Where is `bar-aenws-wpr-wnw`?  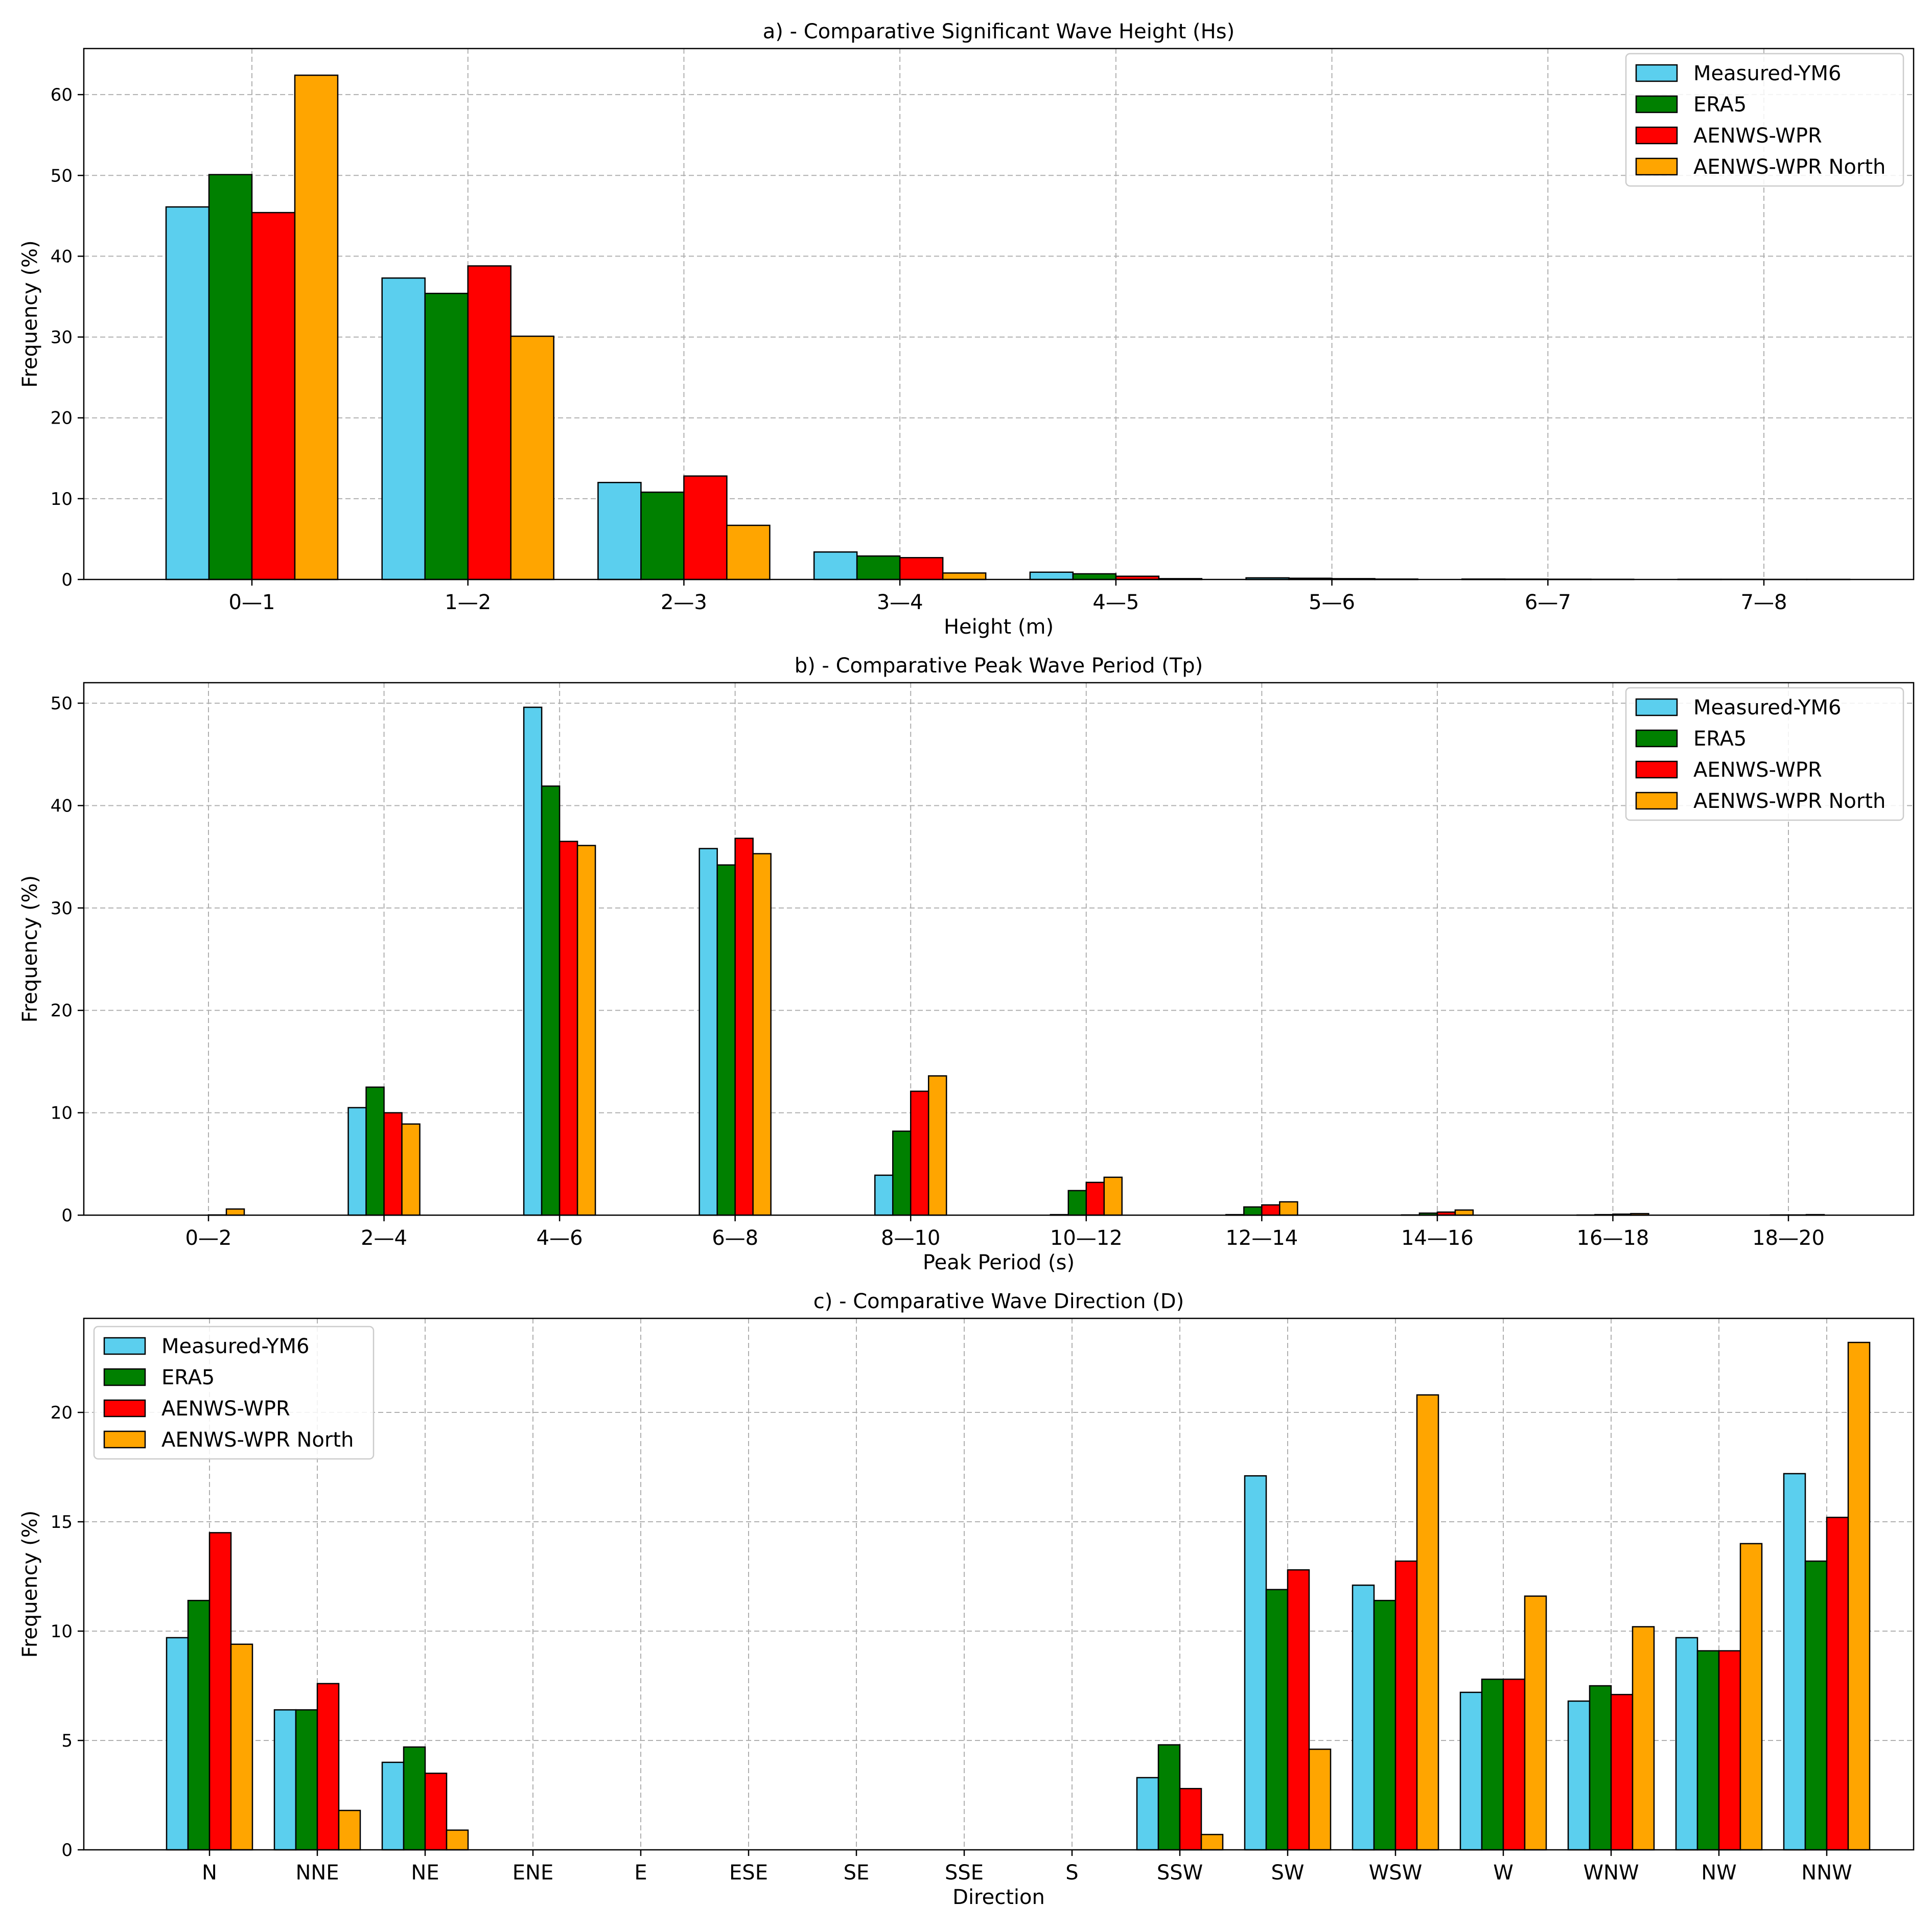 bar-aenws-wpr-wnw is located at coordinates (1622, 1772).